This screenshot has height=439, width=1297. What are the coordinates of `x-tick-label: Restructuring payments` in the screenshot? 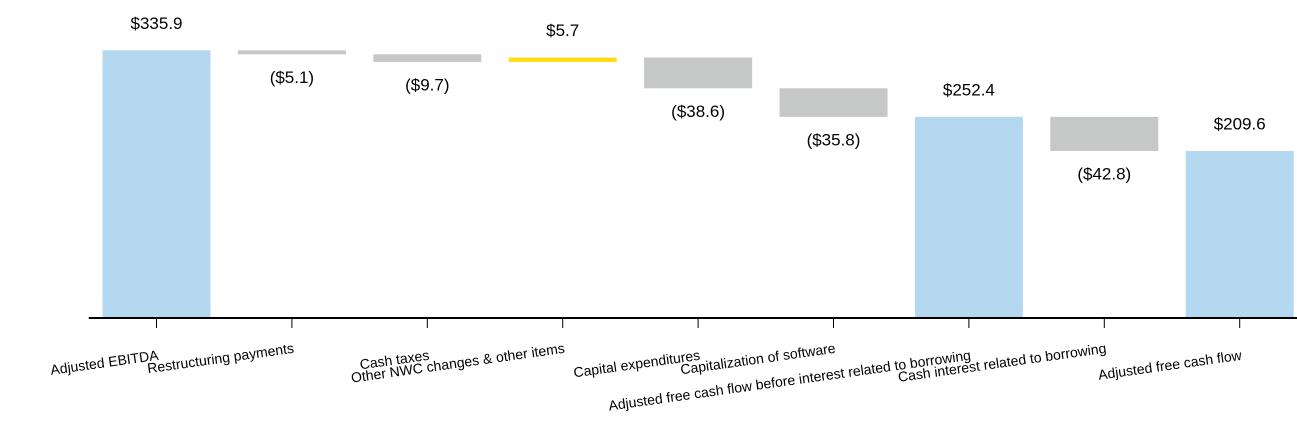 It's located at (220, 358).